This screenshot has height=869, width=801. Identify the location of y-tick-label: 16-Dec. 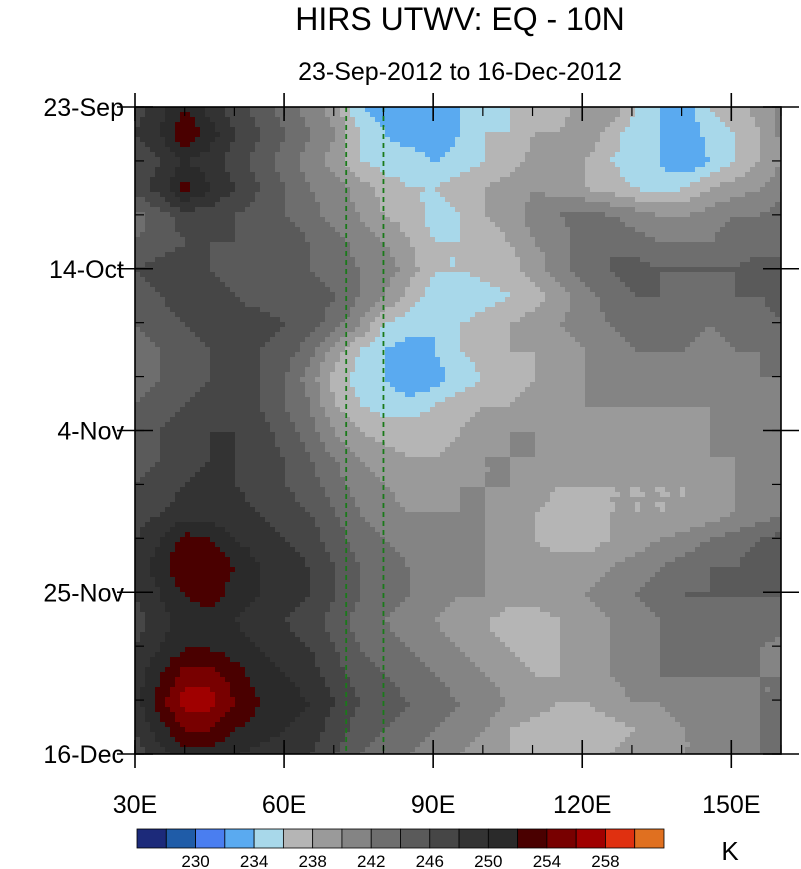
(83, 755).